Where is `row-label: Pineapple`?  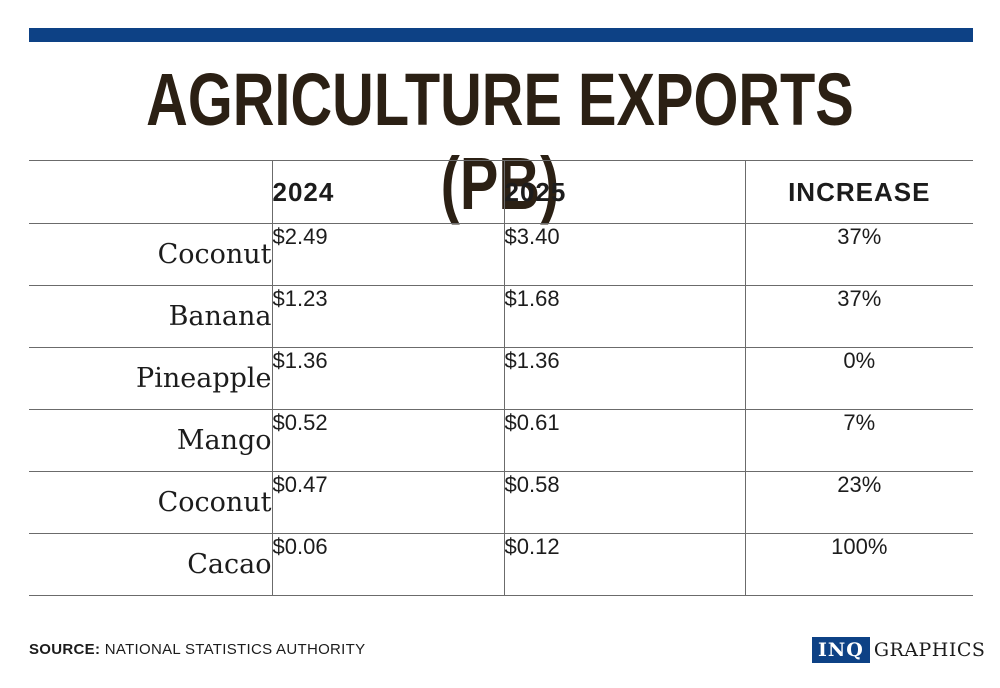 row-label: Pineapple is located at coordinates (151, 378).